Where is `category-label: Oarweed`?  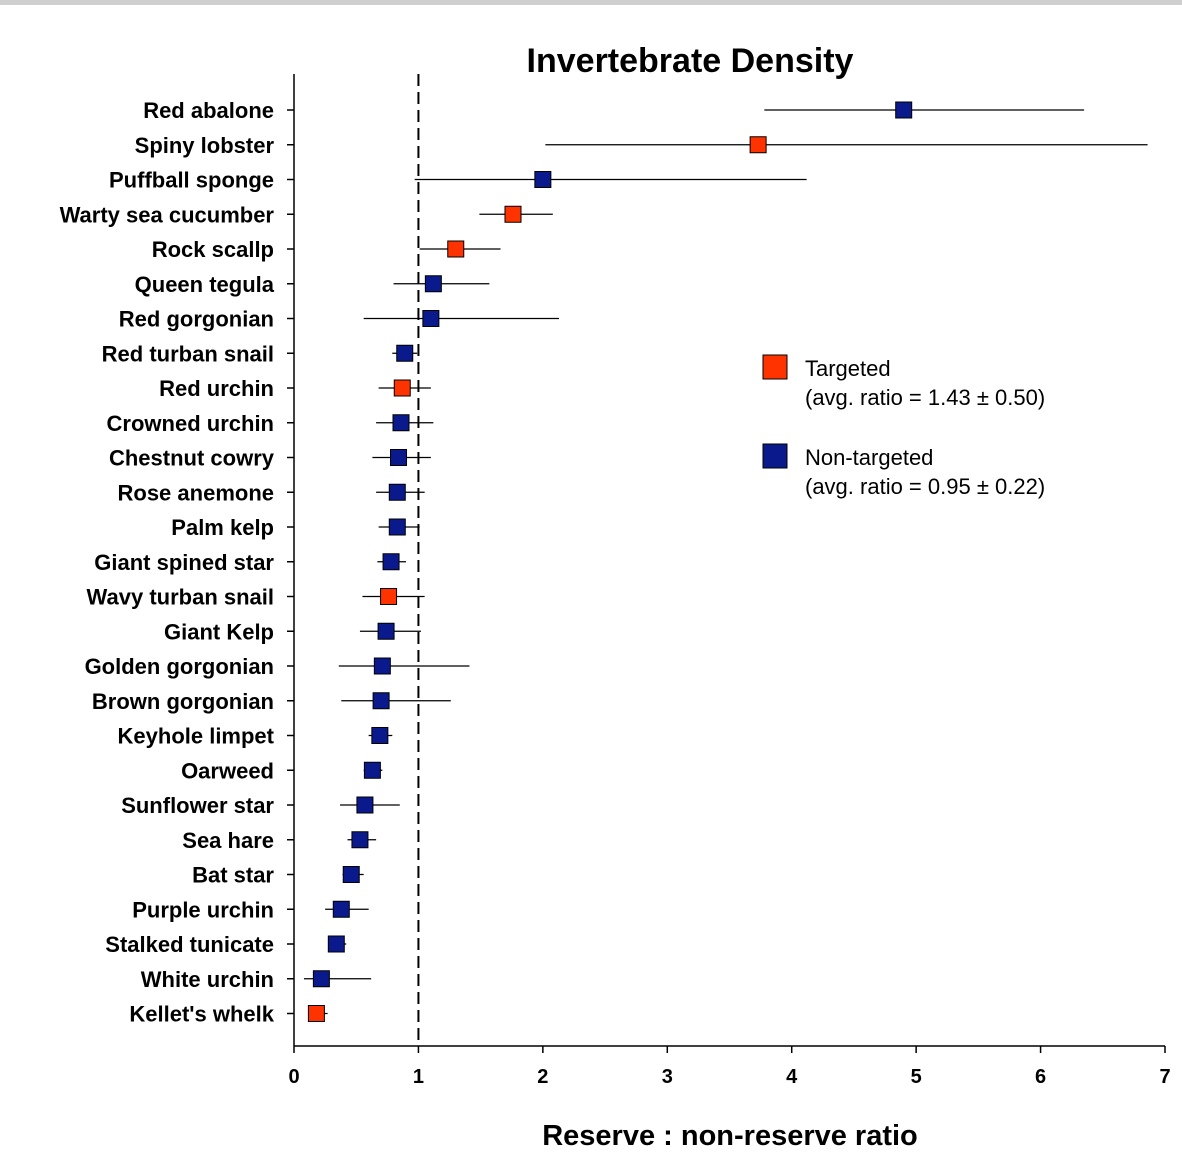 category-label: Oarweed is located at coordinates (227, 770).